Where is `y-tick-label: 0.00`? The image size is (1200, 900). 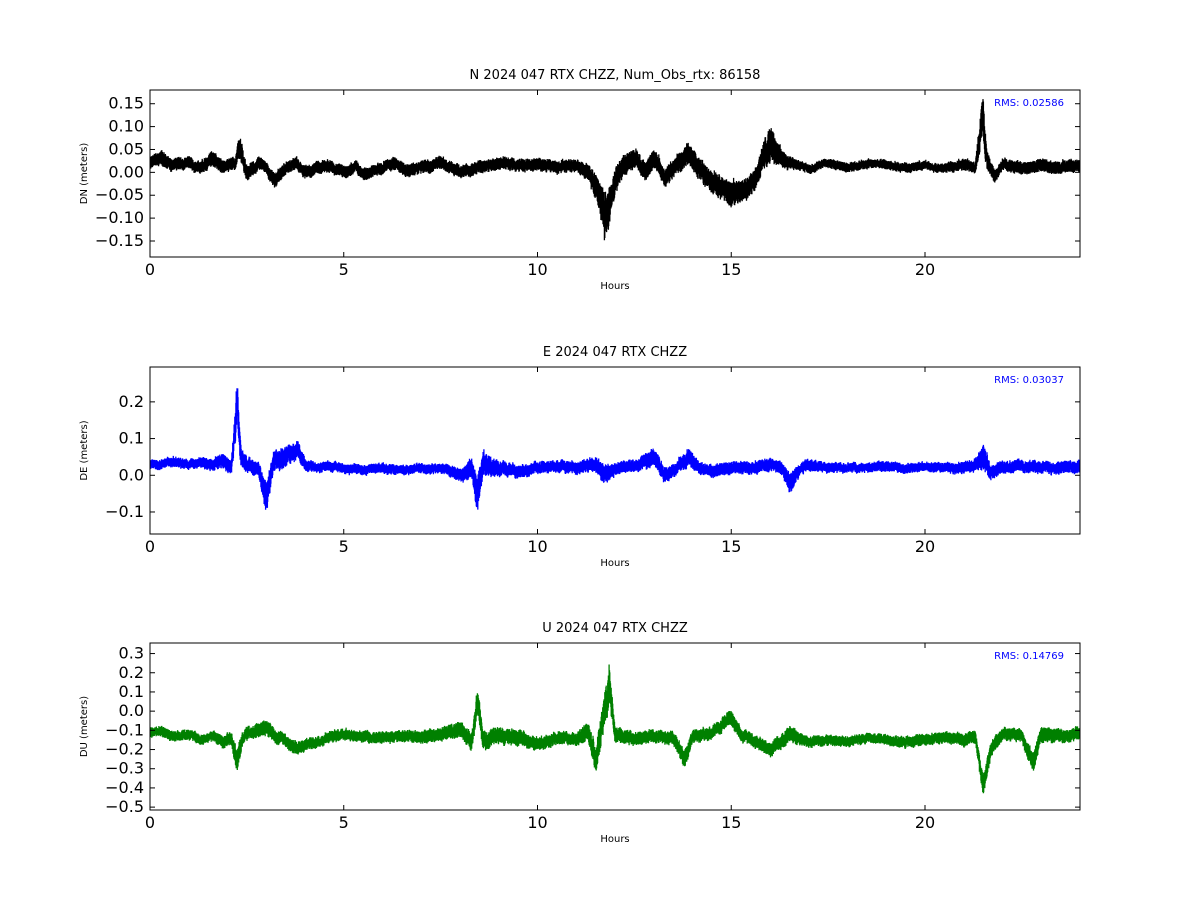 y-tick-label: 0.00 is located at coordinates (126, 171).